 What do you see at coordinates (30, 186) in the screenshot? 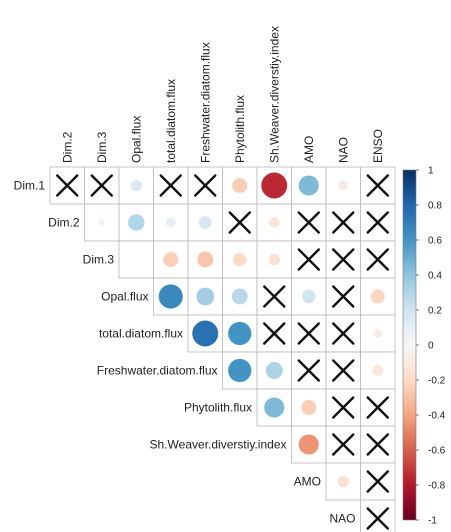
I see `row-label: Dim.1` at bounding box center [30, 186].